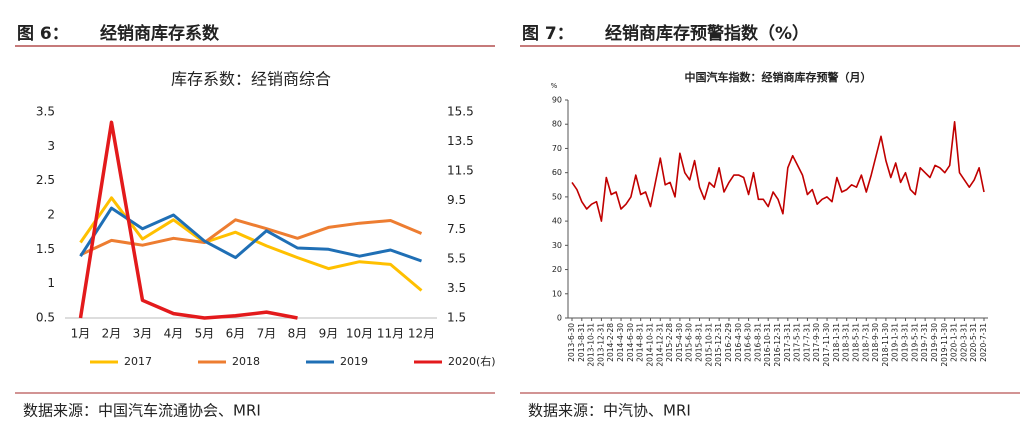 The width and height of the screenshot is (1031, 428). Describe the element at coordinates (738, 342) in the screenshot. I see `x-tick-label: 2016-4-30` at that location.